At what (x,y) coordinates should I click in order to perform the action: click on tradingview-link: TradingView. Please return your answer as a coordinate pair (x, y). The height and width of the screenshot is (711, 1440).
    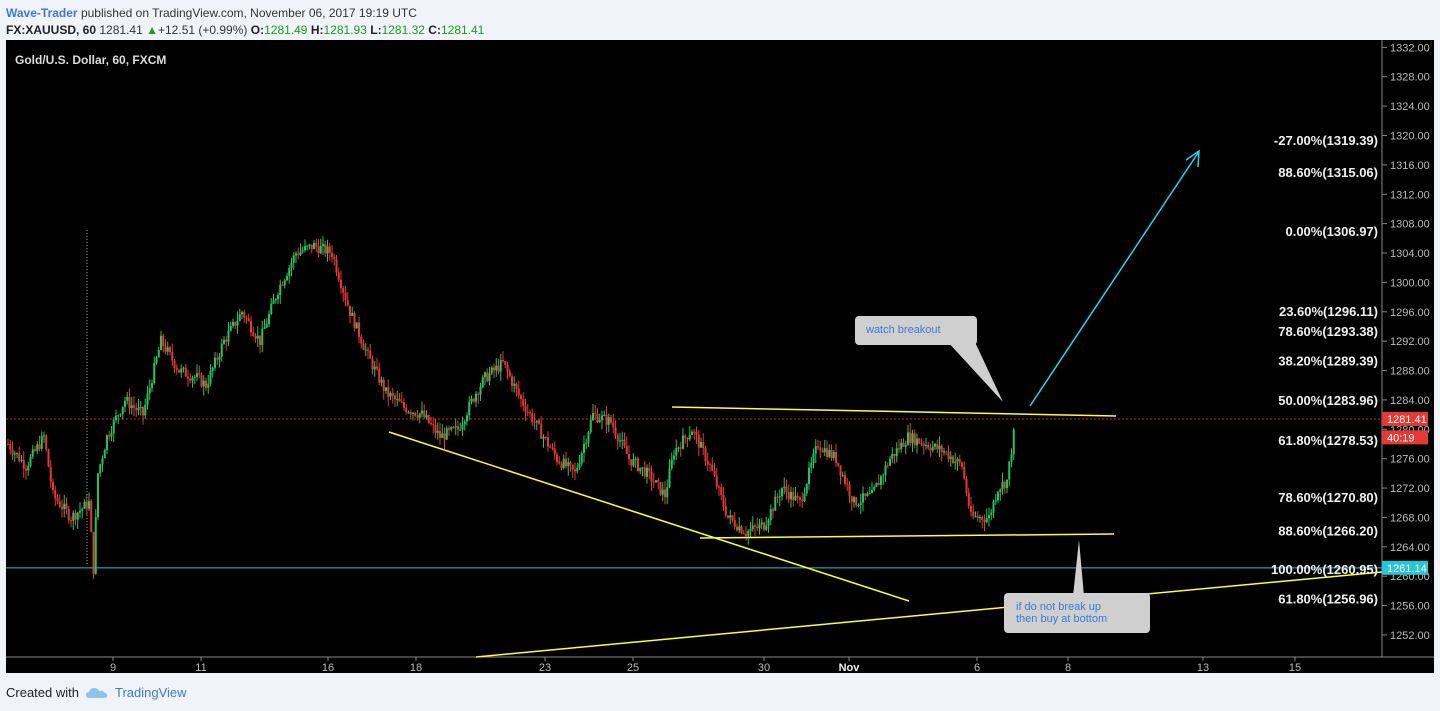
    Looking at the image, I should click on (150, 692).